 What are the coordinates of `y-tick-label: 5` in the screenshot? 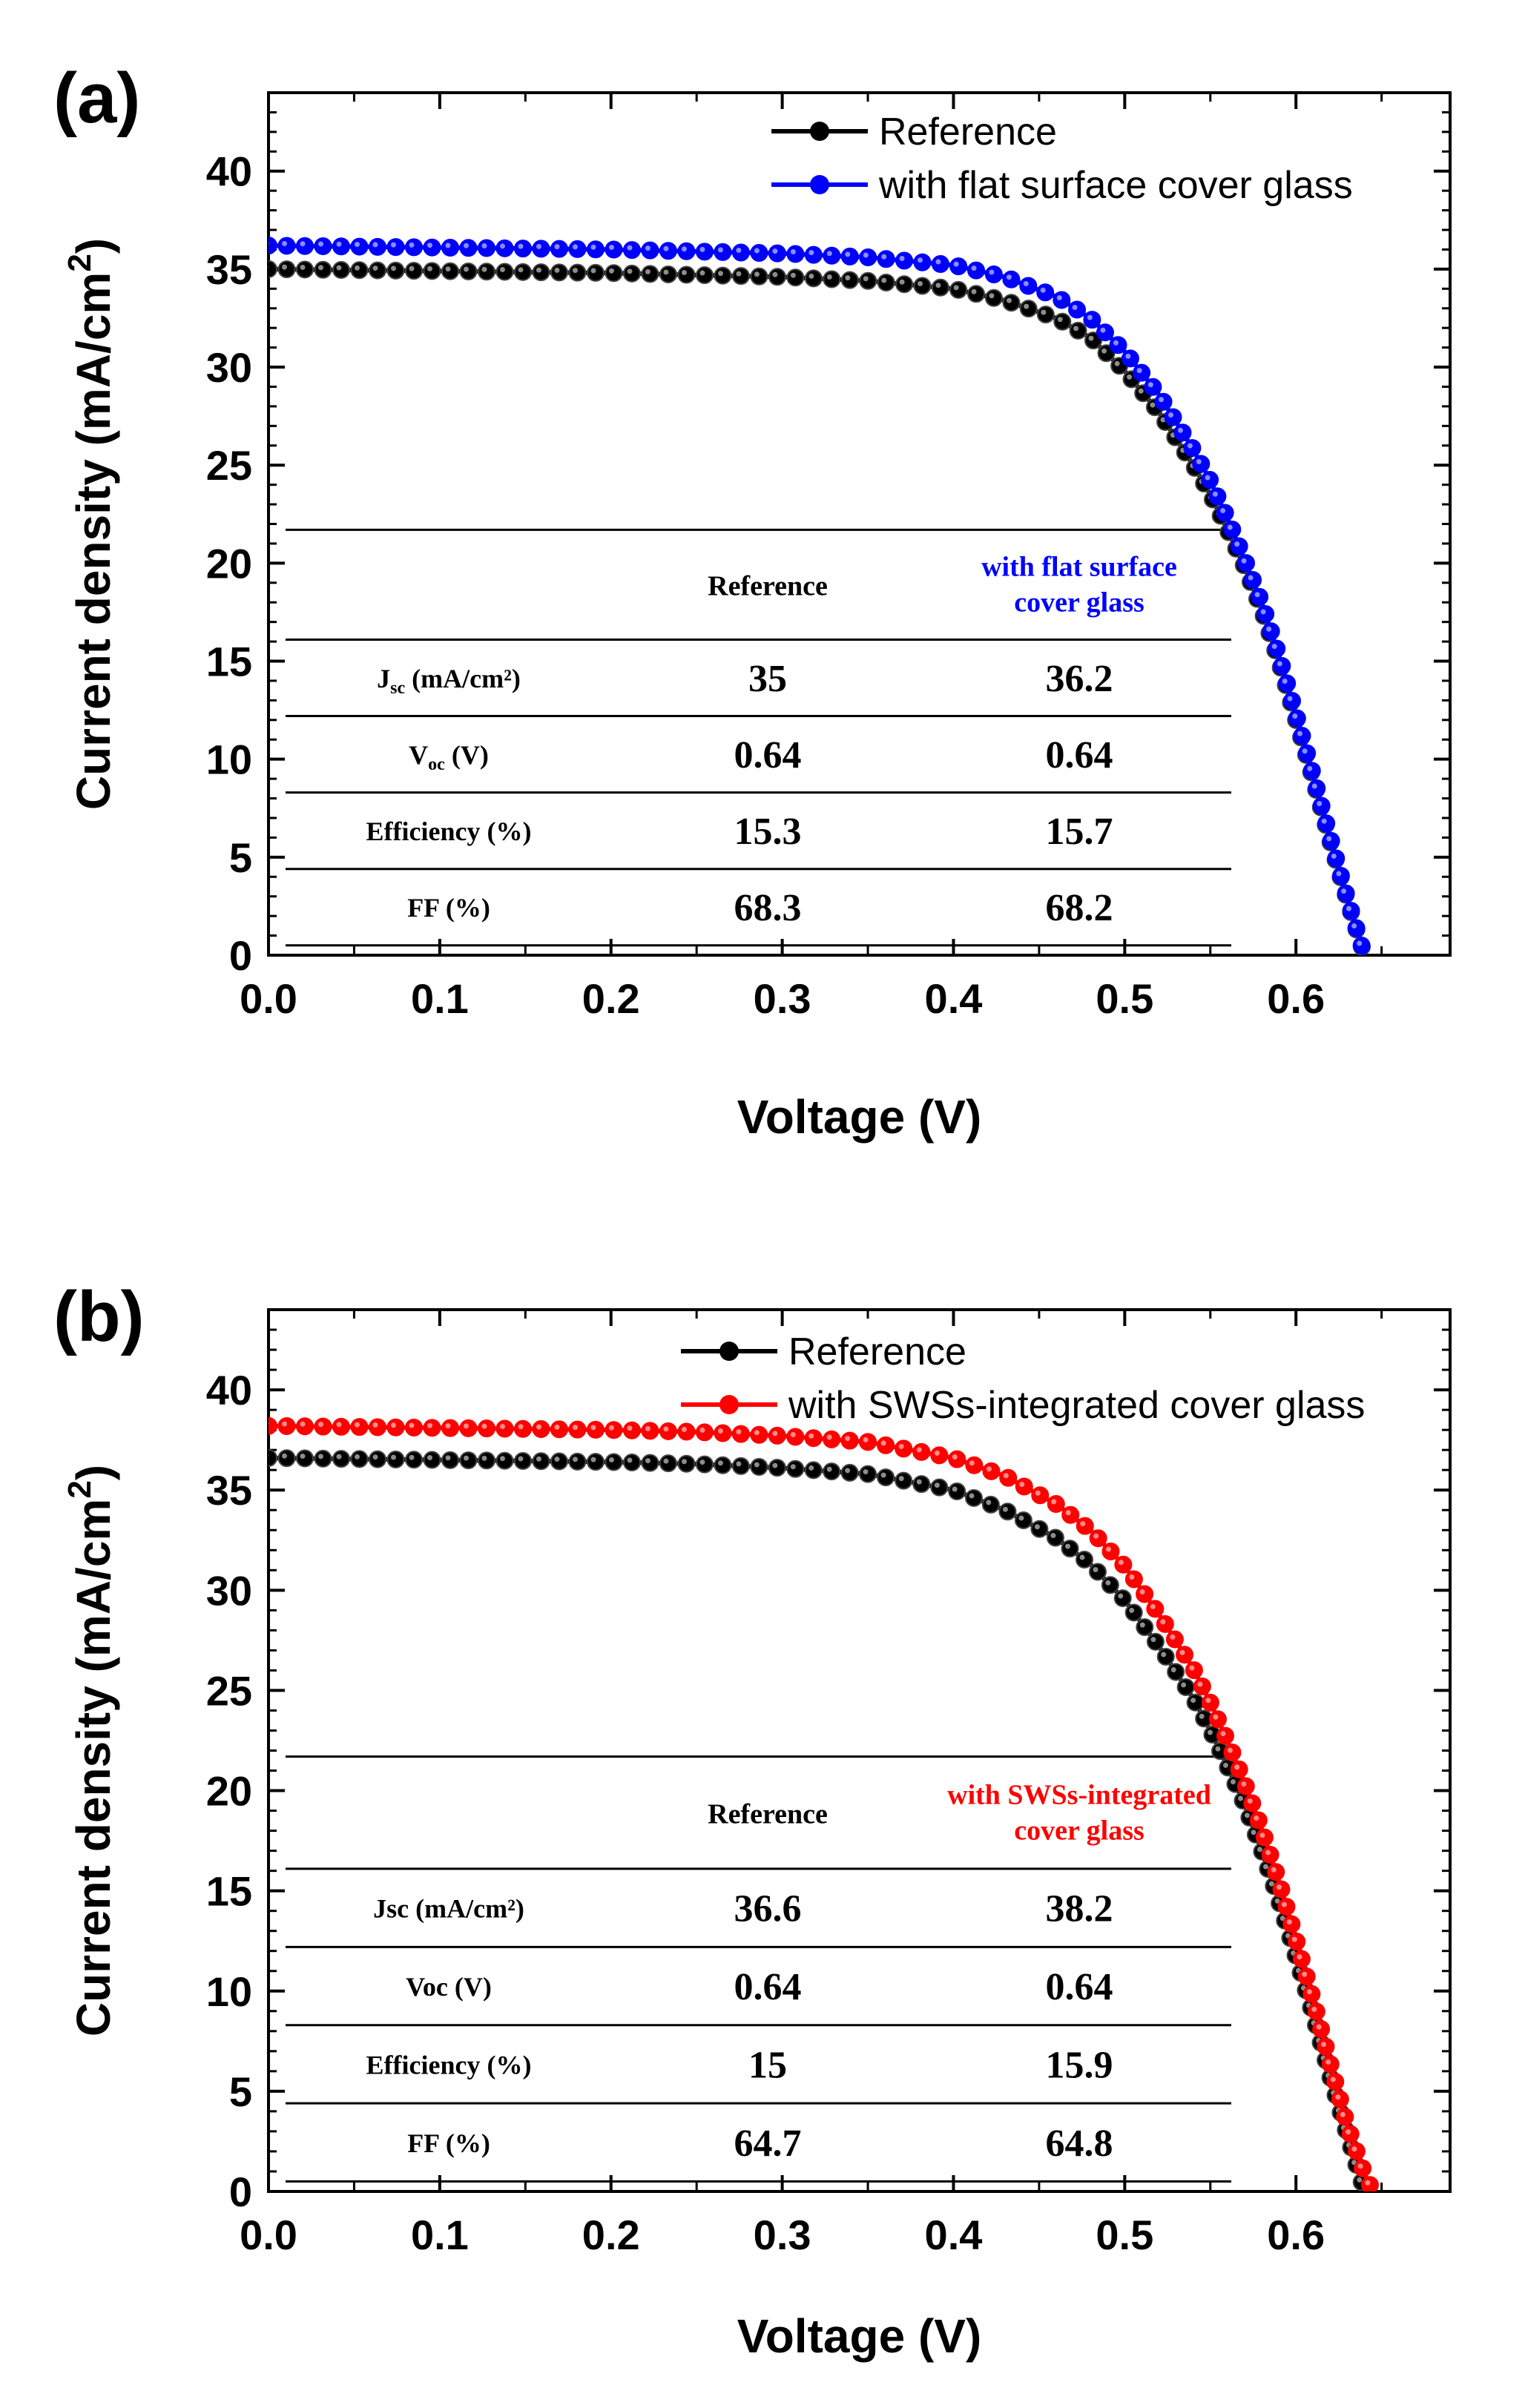 It's located at (240, 857).